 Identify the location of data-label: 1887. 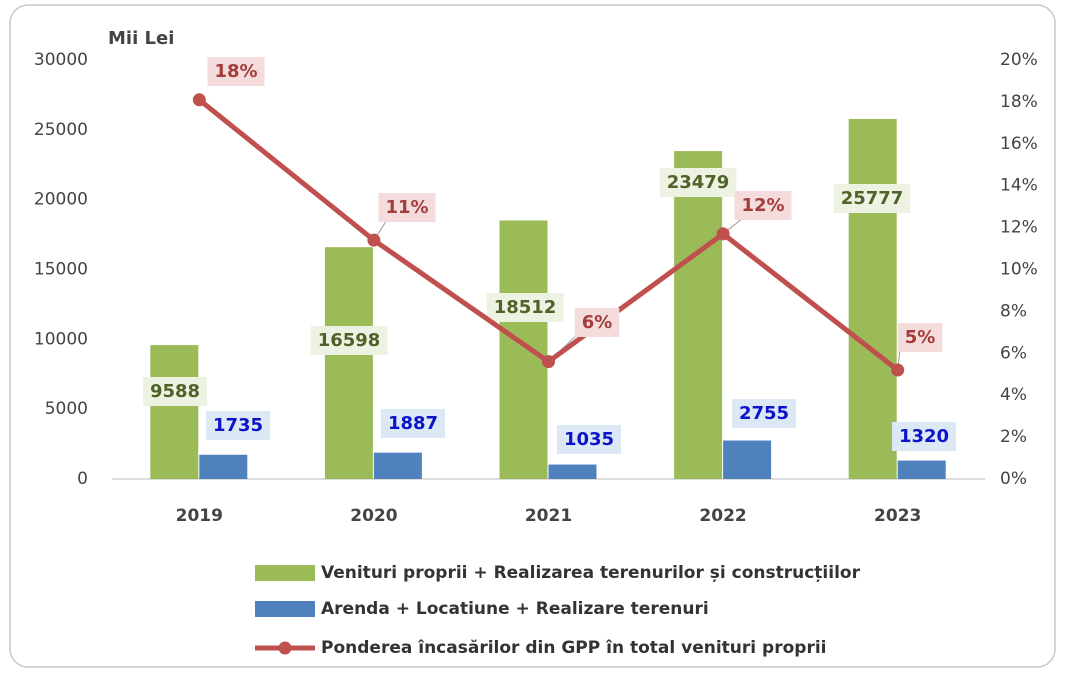
(413, 423).